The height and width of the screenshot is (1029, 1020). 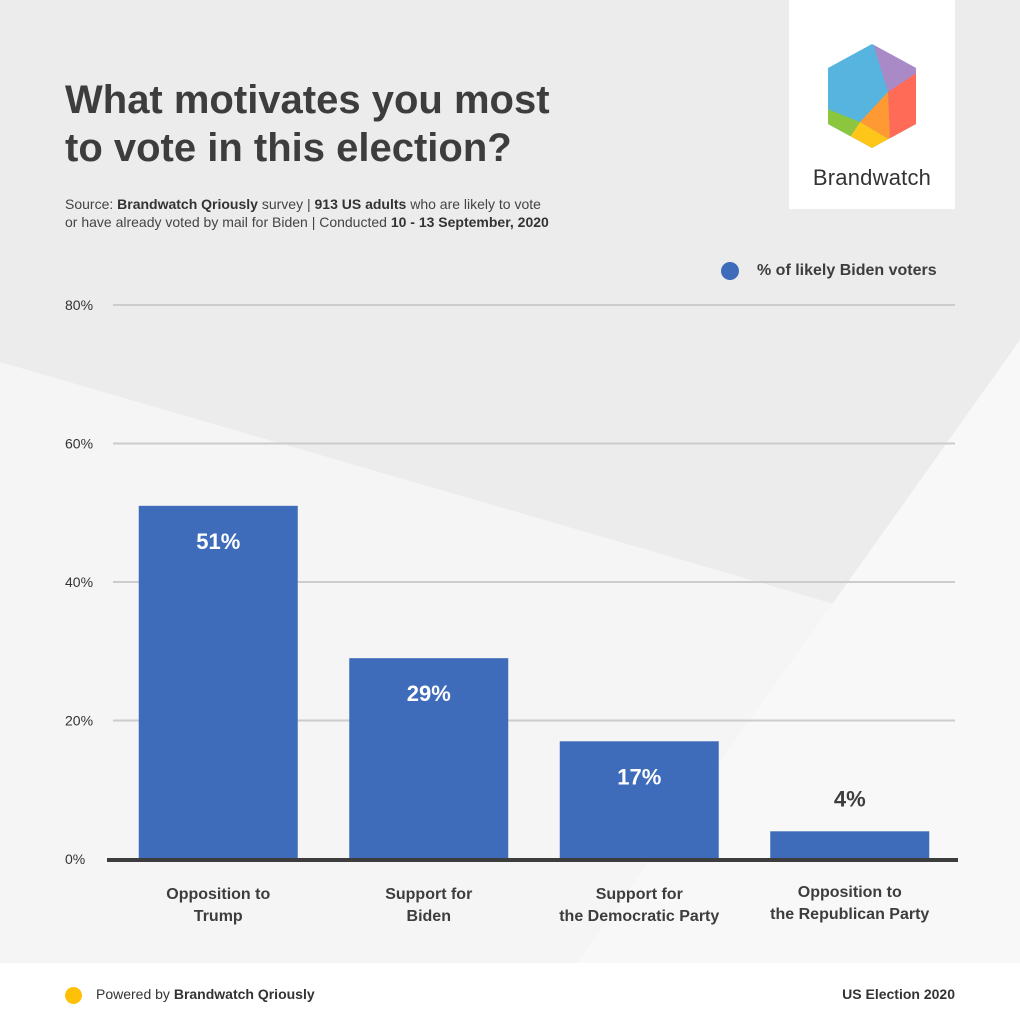 I want to click on y-tick-label: 20%, so click(x=79, y=721).